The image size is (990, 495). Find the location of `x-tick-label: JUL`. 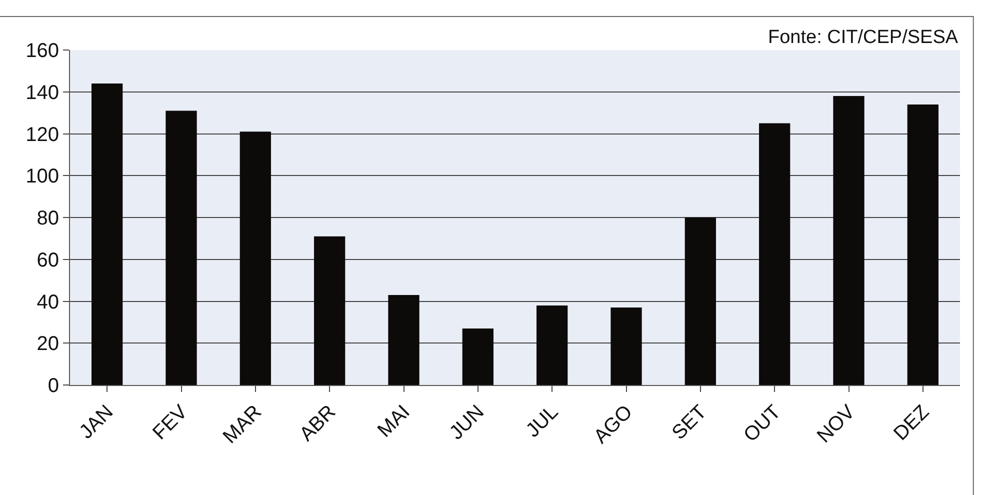

x-tick-label: JUL is located at coordinates (542, 421).